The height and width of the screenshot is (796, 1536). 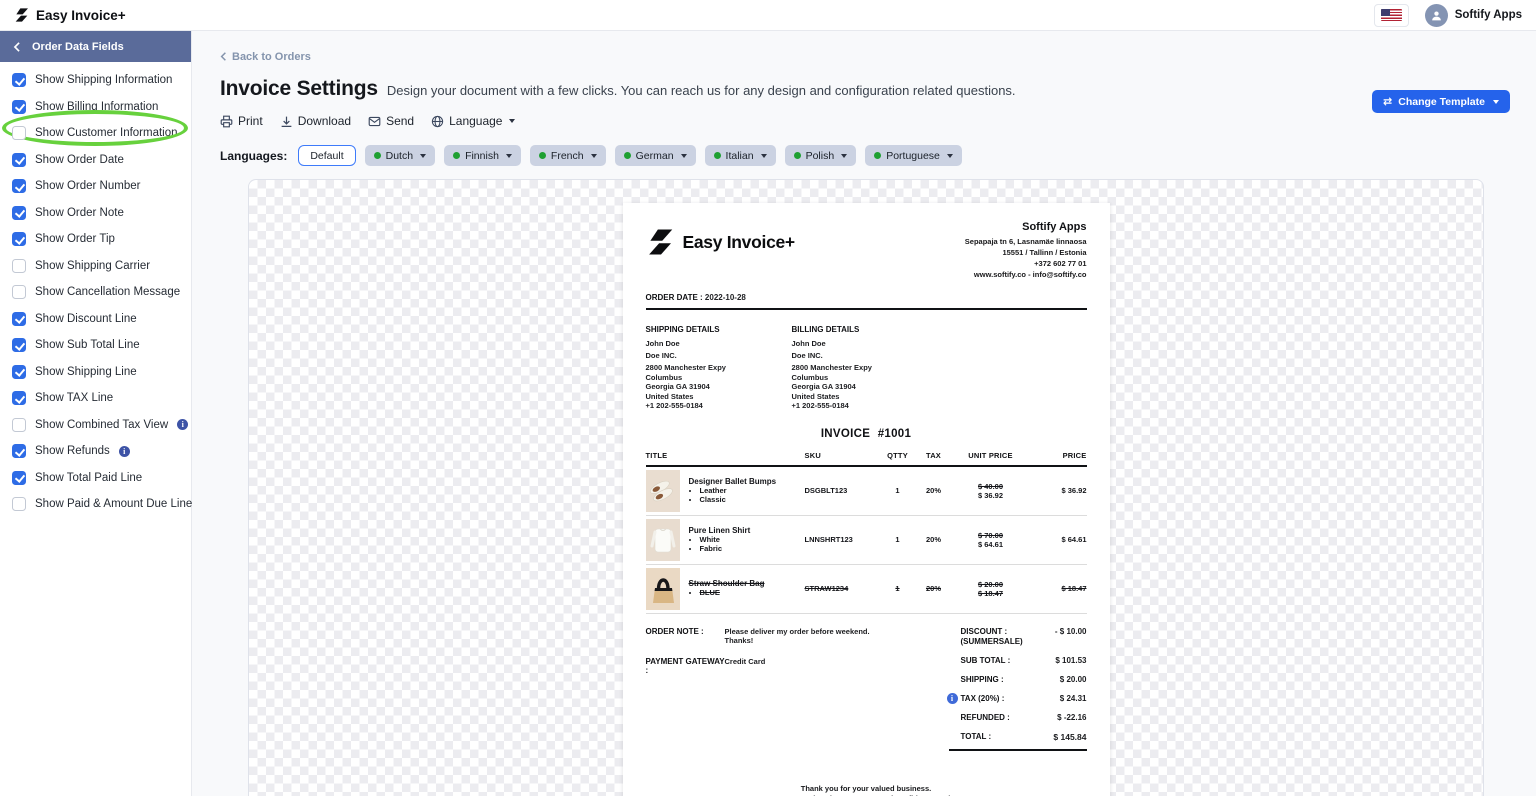 I want to click on globe-icon, so click(x=437, y=121).